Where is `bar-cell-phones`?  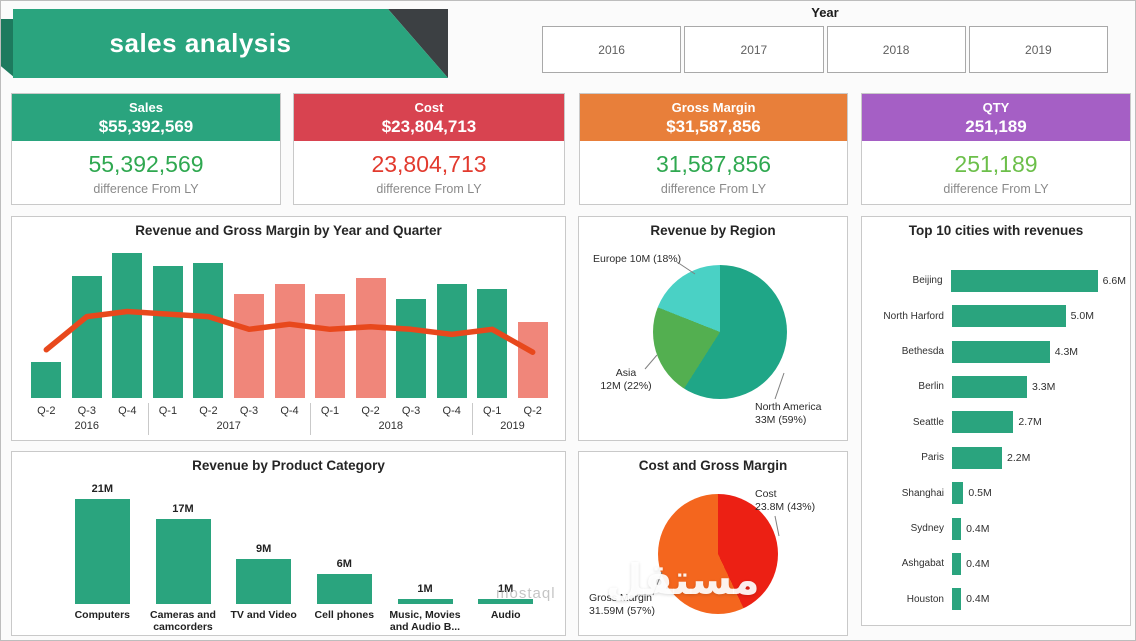 bar-cell-phones is located at coordinates (344, 589).